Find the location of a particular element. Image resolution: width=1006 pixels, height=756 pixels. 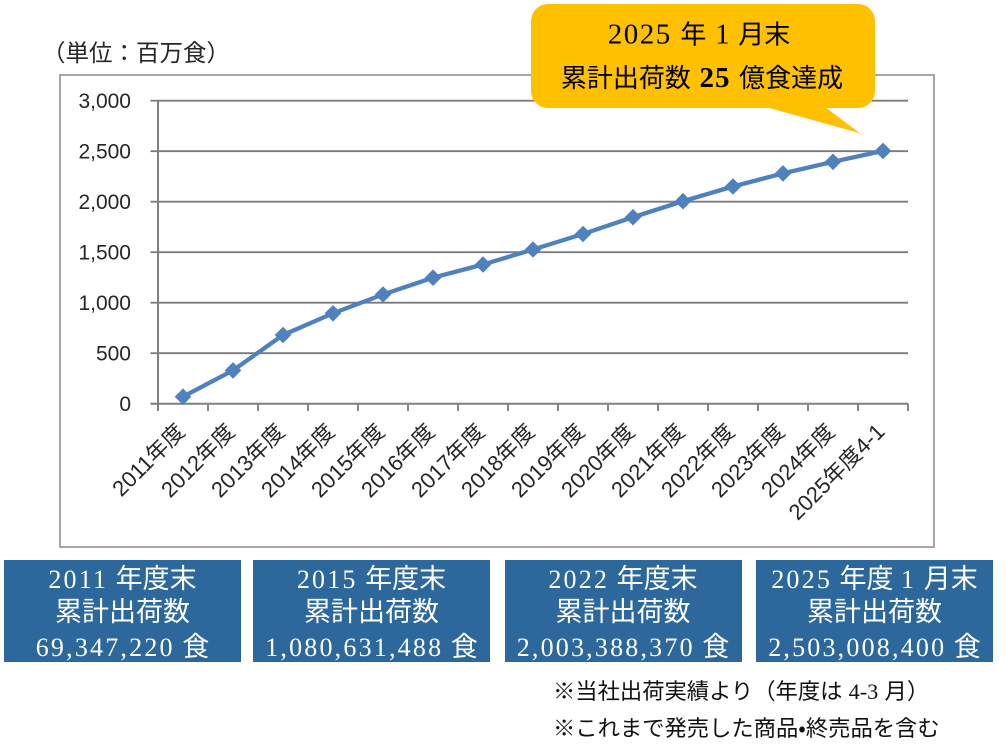

svg-text: 2,500 is located at coordinates (104, 152).